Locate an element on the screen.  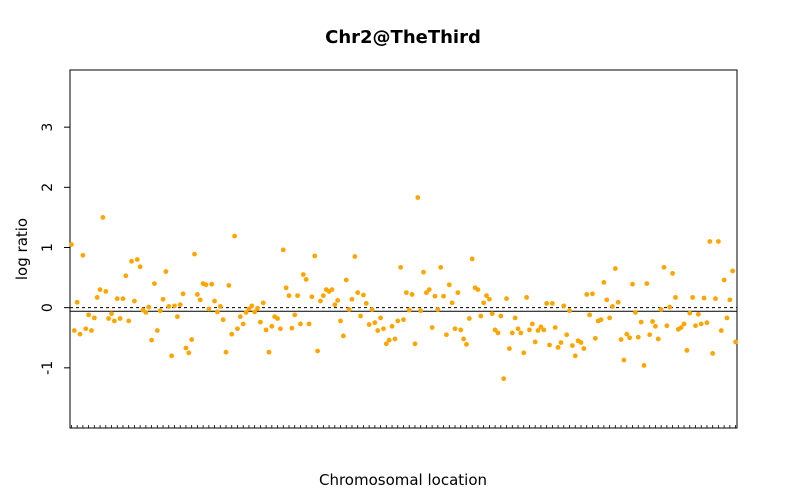
y-tick-label: 0 is located at coordinates (48, 307).